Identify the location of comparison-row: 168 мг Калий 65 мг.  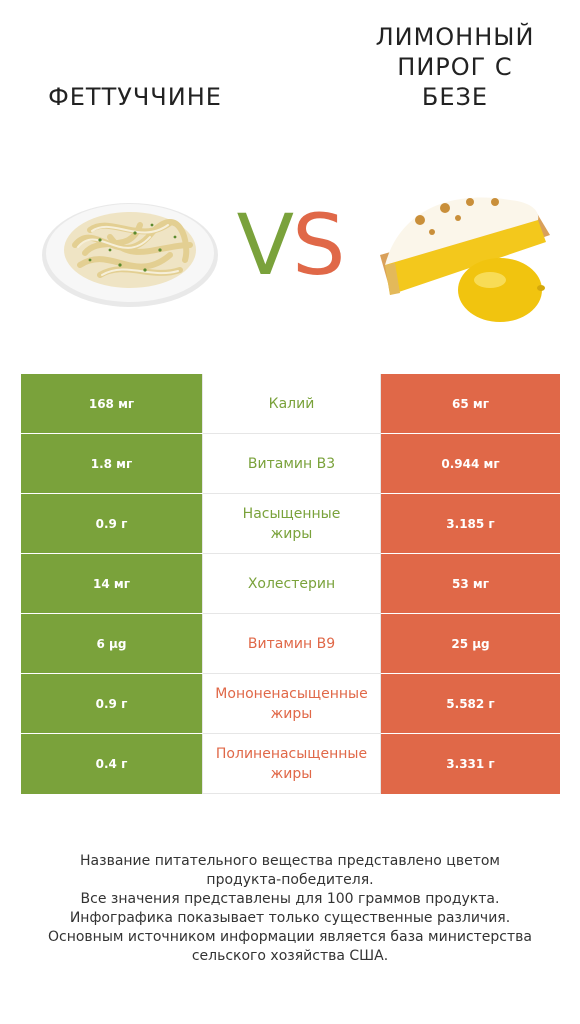
(290, 404).